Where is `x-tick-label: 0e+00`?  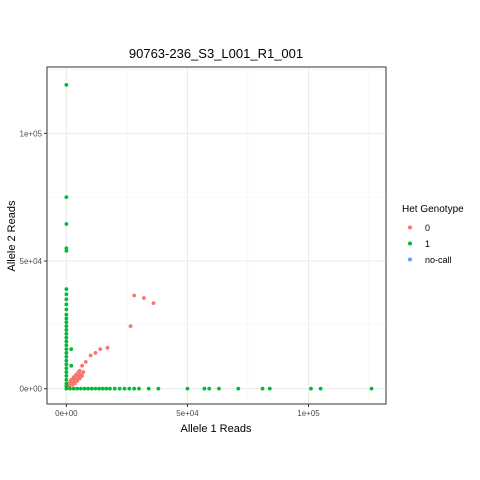
x-tick-label: 0e+00 is located at coordinates (66, 413).